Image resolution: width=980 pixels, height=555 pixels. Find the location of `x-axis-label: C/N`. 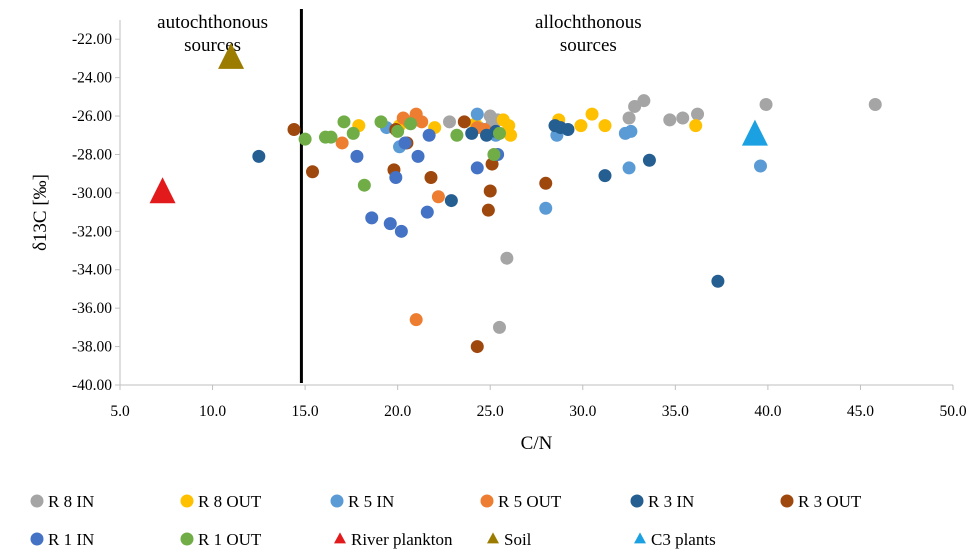

x-axis-label: C/N is located at coordinates (537, 443).